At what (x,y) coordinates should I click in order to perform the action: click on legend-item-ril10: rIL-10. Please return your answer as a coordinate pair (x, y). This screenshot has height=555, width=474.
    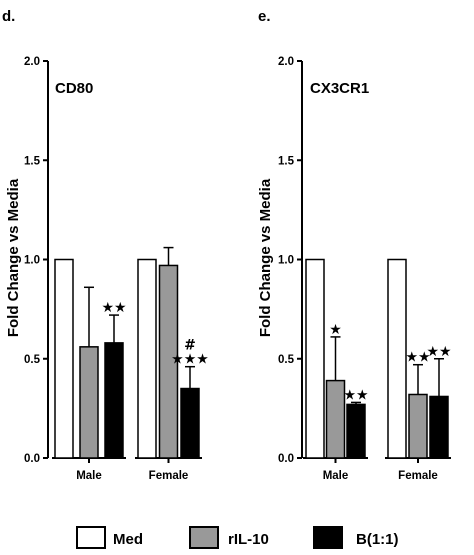
    Looking at the image, I should click on (229, 537).